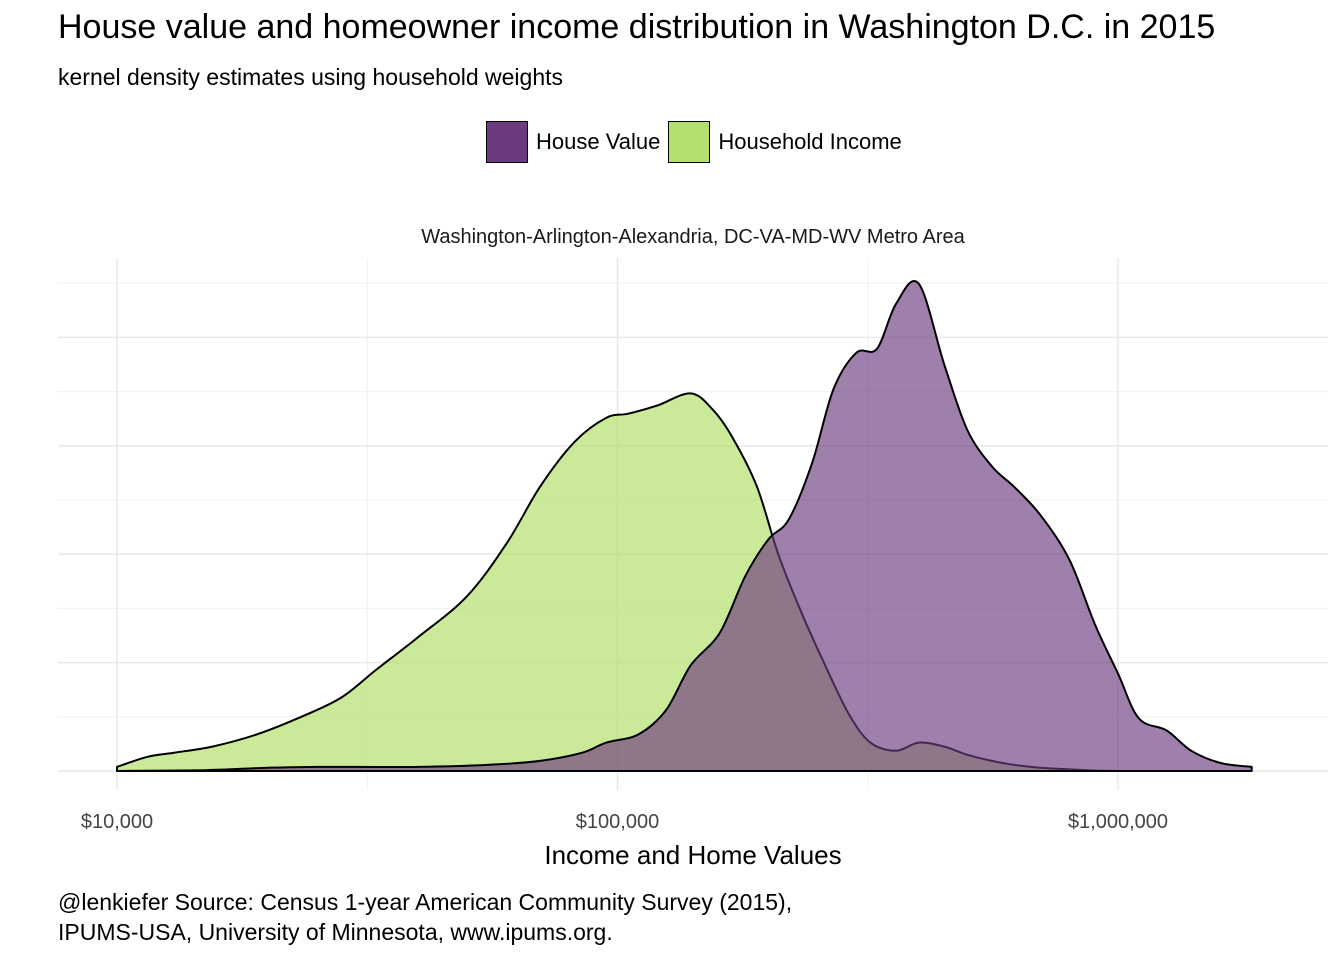 This screenshot has width=1344, height=960. I want to click on legend-item-house-value: House Value, so click(573, 142).